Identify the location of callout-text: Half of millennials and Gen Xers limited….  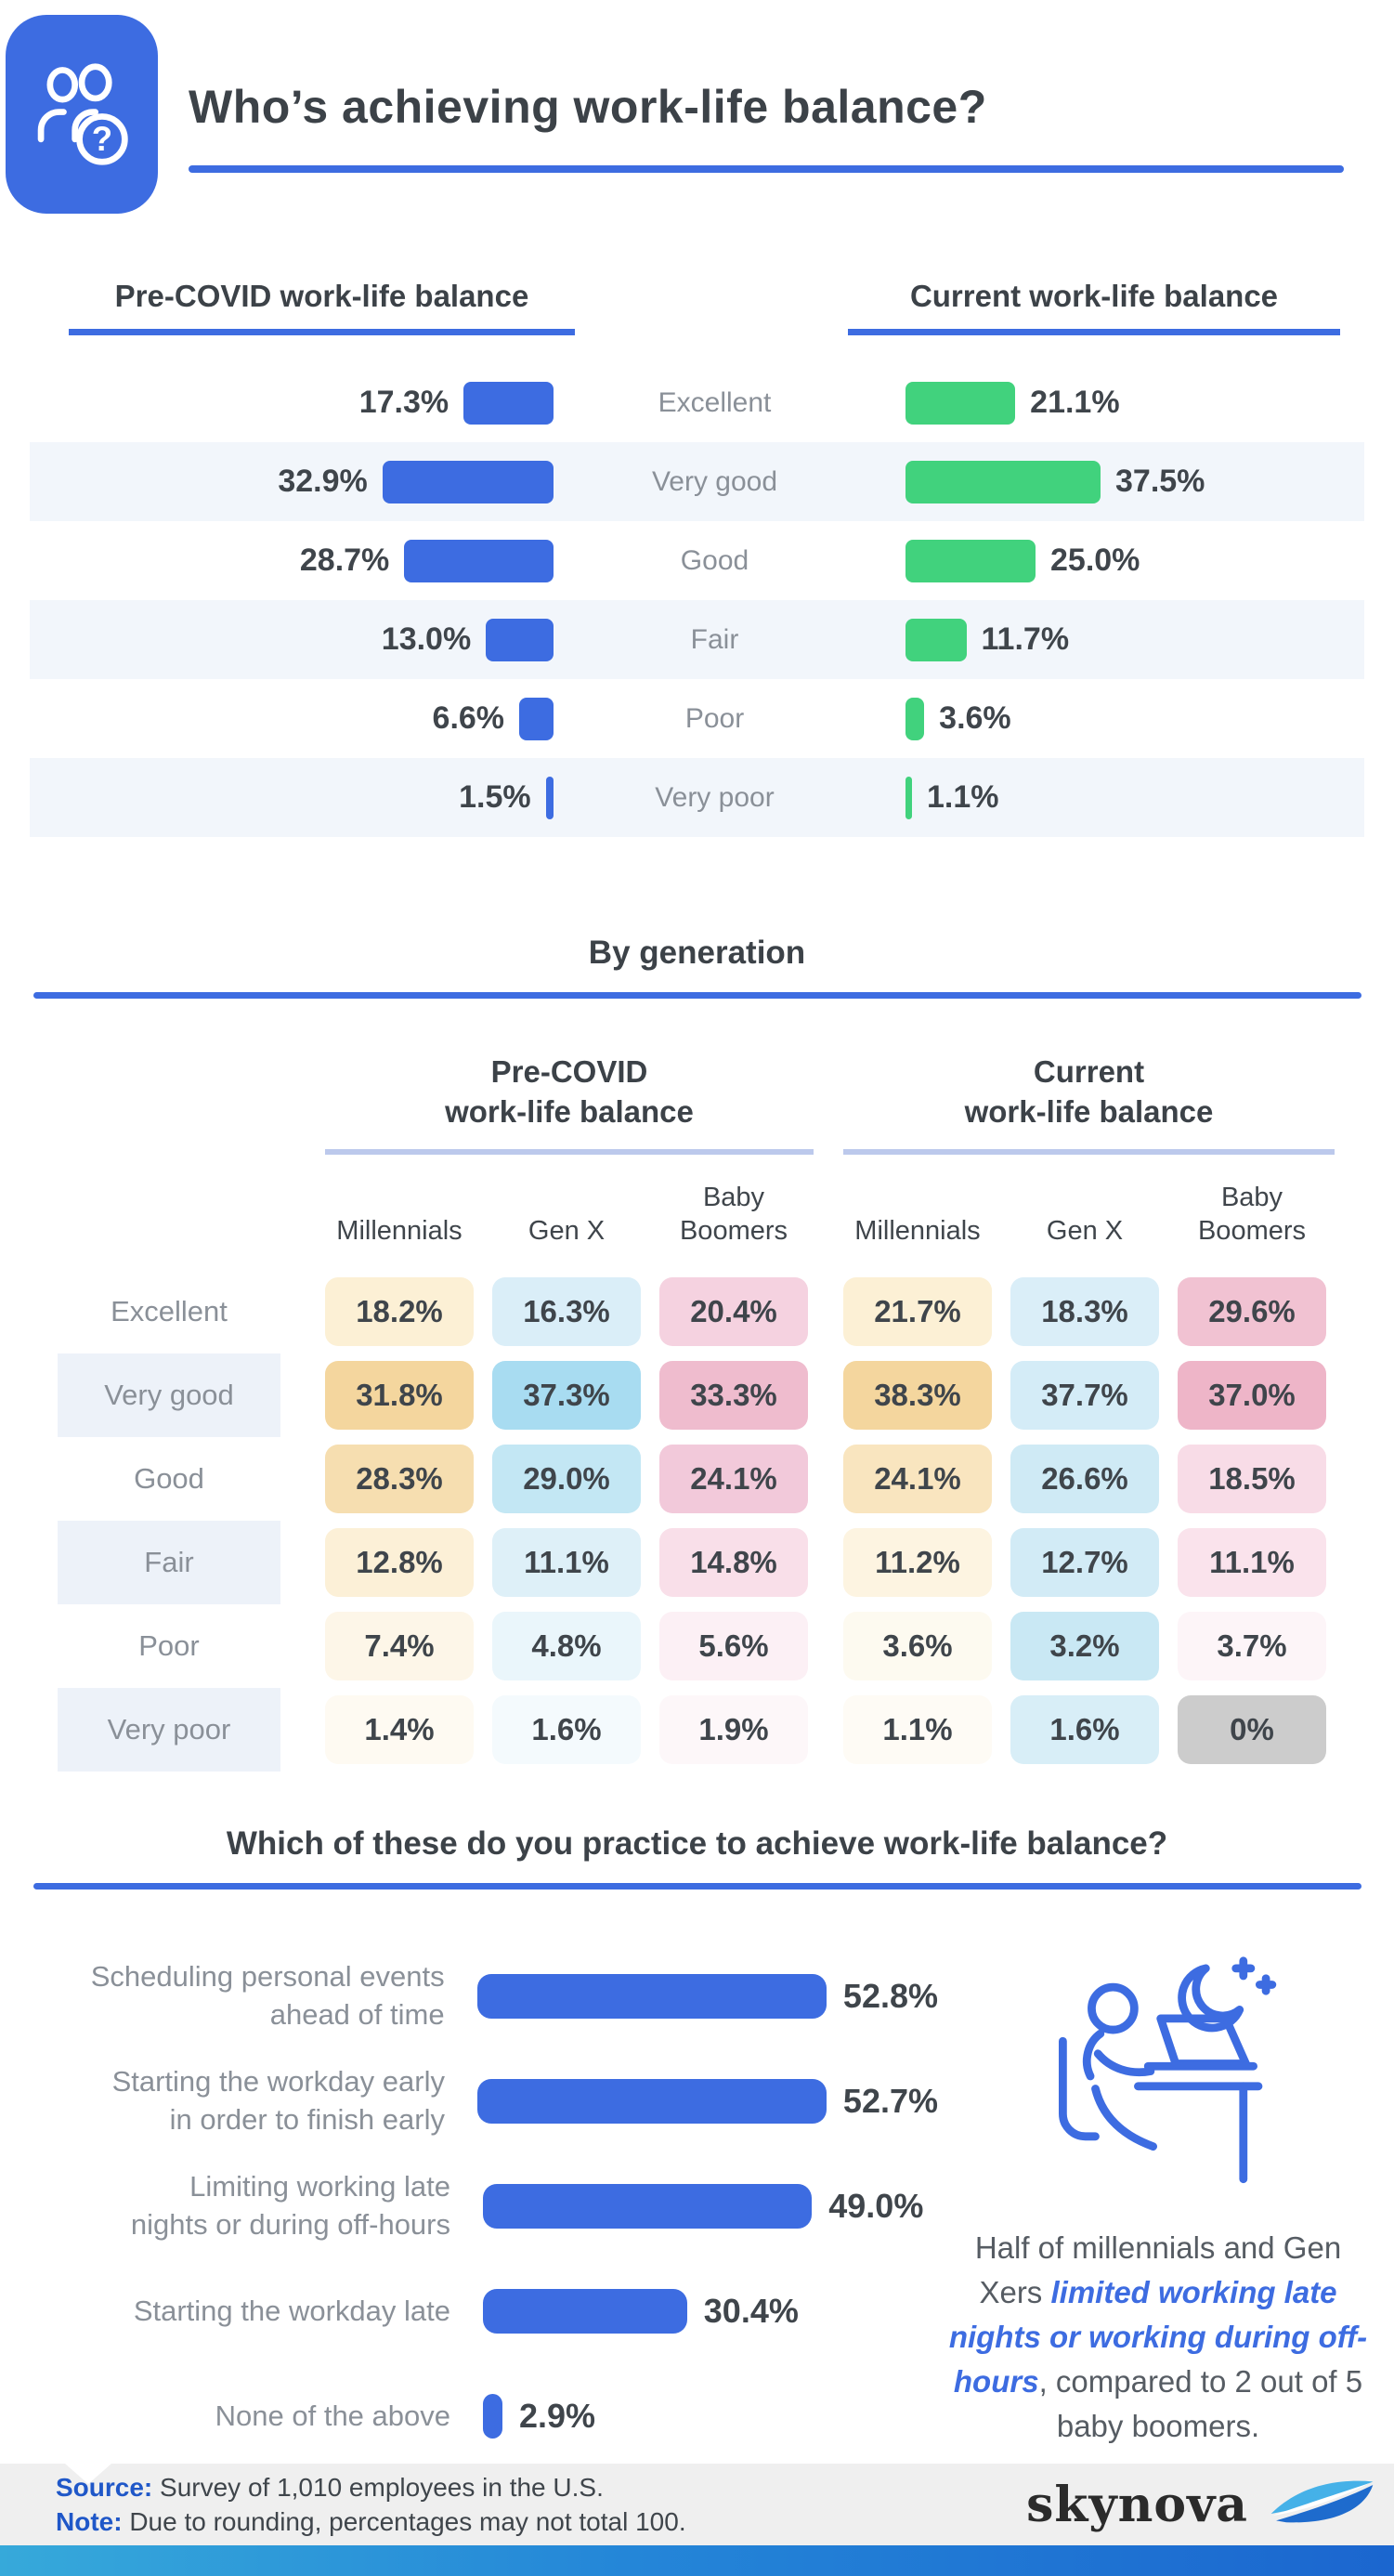
(1158, 2336).